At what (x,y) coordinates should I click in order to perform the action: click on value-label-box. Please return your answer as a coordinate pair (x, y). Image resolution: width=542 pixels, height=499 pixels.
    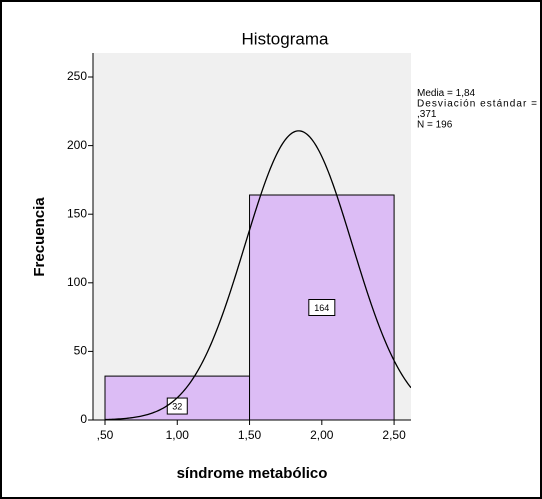
    Looking at the image, I should click on (322, 307).